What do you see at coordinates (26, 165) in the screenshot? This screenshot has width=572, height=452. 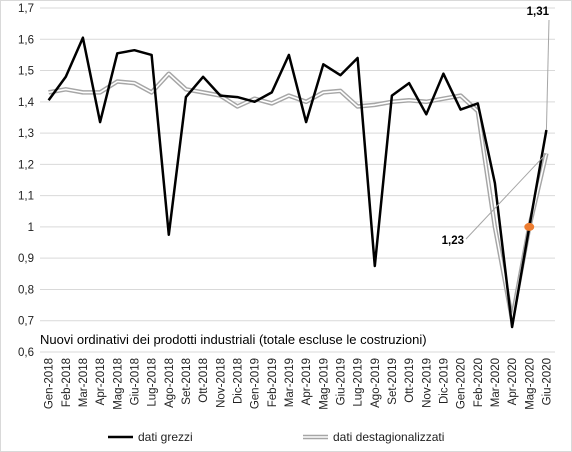 I see `y-tick-label: 1,2` at bounding box center [26, 165].